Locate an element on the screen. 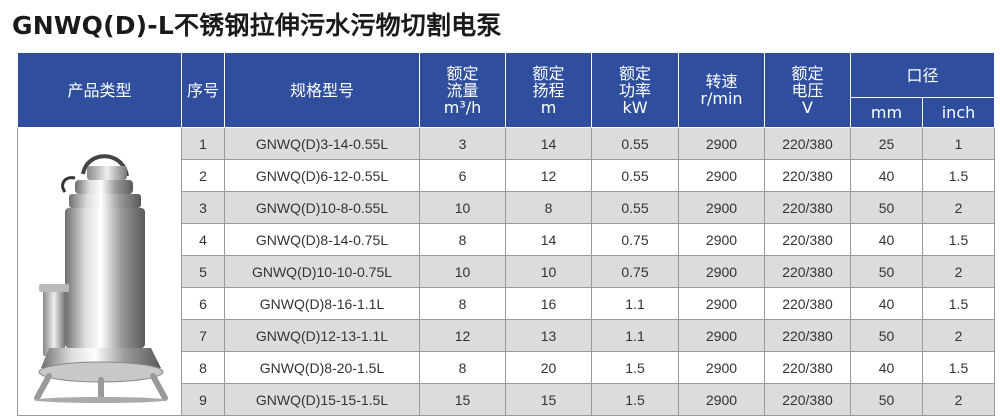 The width and height of the screenshot is (1000, 419). cell-no: 4 is located at coordinates (203, 239).